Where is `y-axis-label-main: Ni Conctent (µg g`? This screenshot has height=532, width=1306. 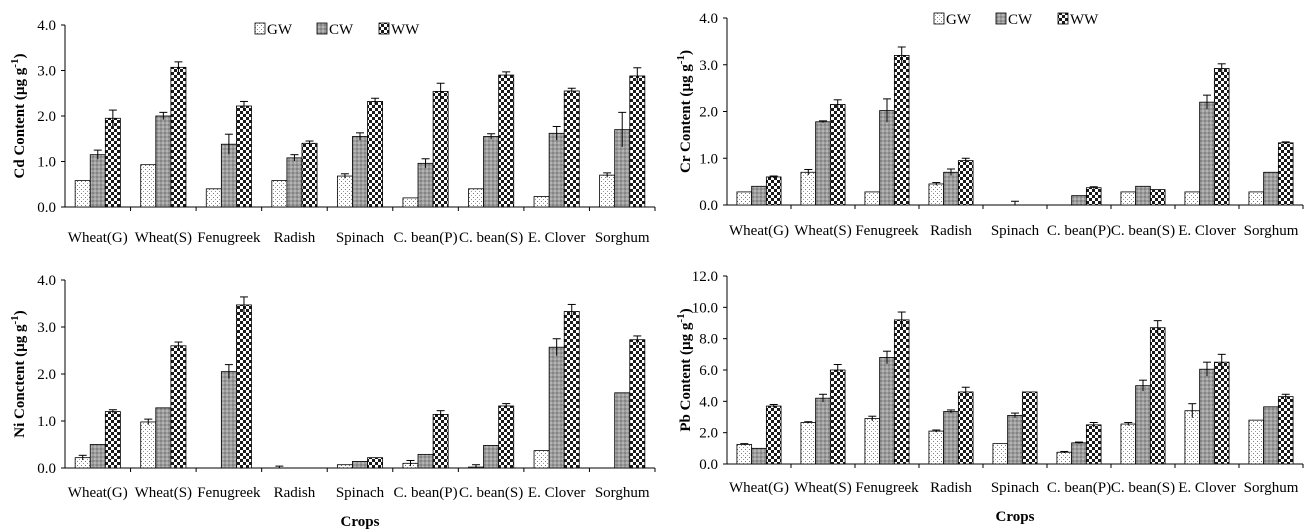
y-axis-label-main: Ni Conctent (µg g is located at coordinates (20, 381).